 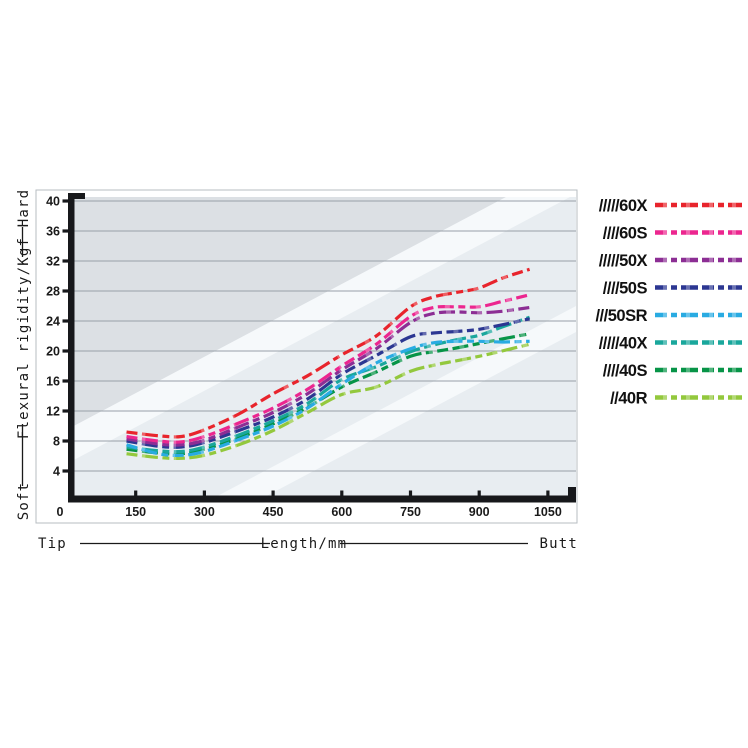 What do you see at coordinates (60, 512) in the screenshot?
I see `x-tick-label-0: 0` at bounding box center [60, 512].